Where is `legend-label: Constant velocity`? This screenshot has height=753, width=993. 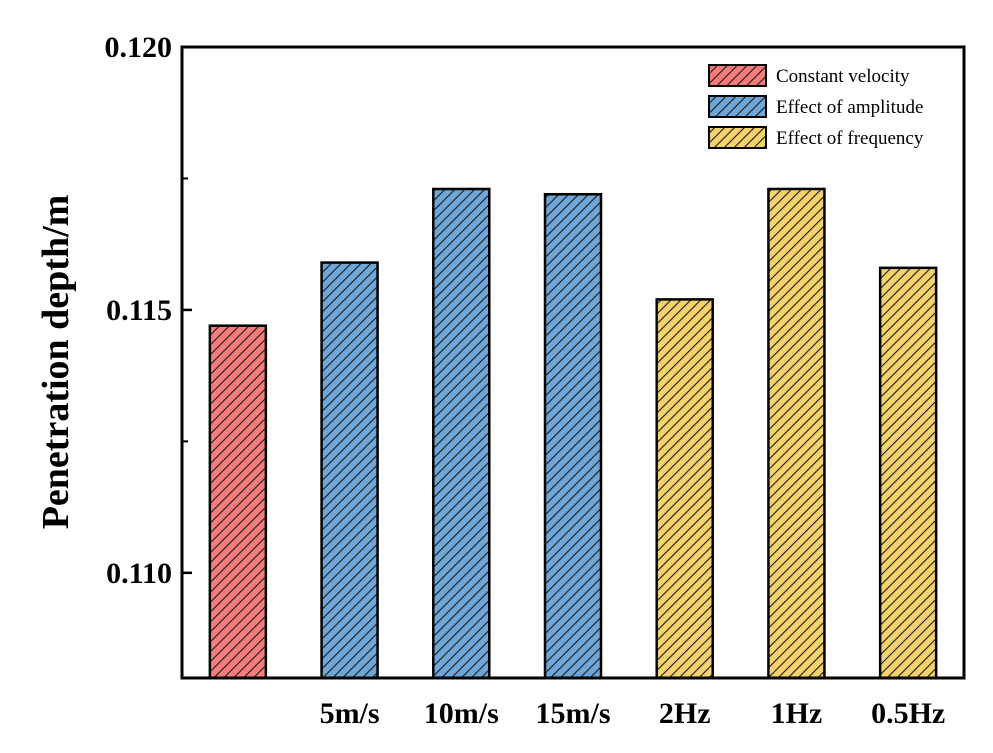 legend-label: Constant velocity is located at coordinates (843, 76).